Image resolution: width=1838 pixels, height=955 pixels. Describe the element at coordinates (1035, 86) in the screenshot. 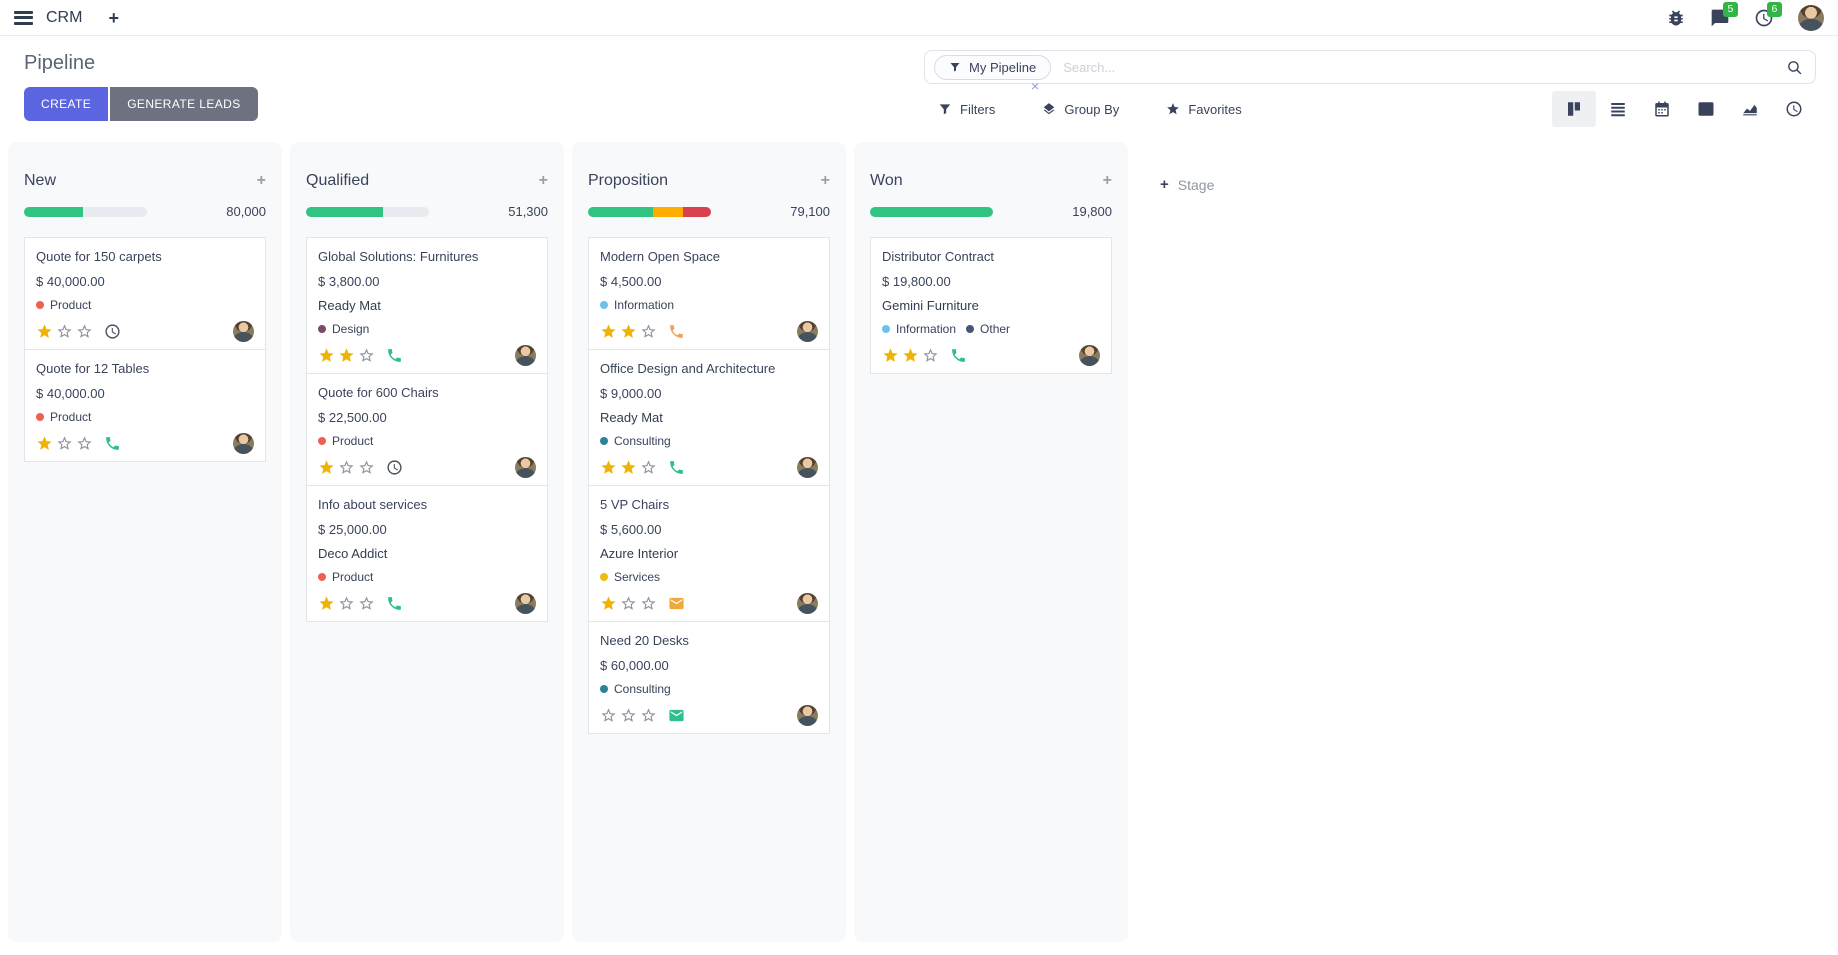

I see `facet-remove-icon: ×` at that location.